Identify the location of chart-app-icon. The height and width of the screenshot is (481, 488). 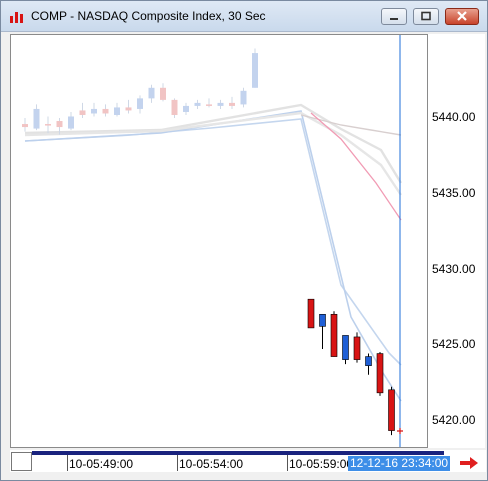
(16, 17).